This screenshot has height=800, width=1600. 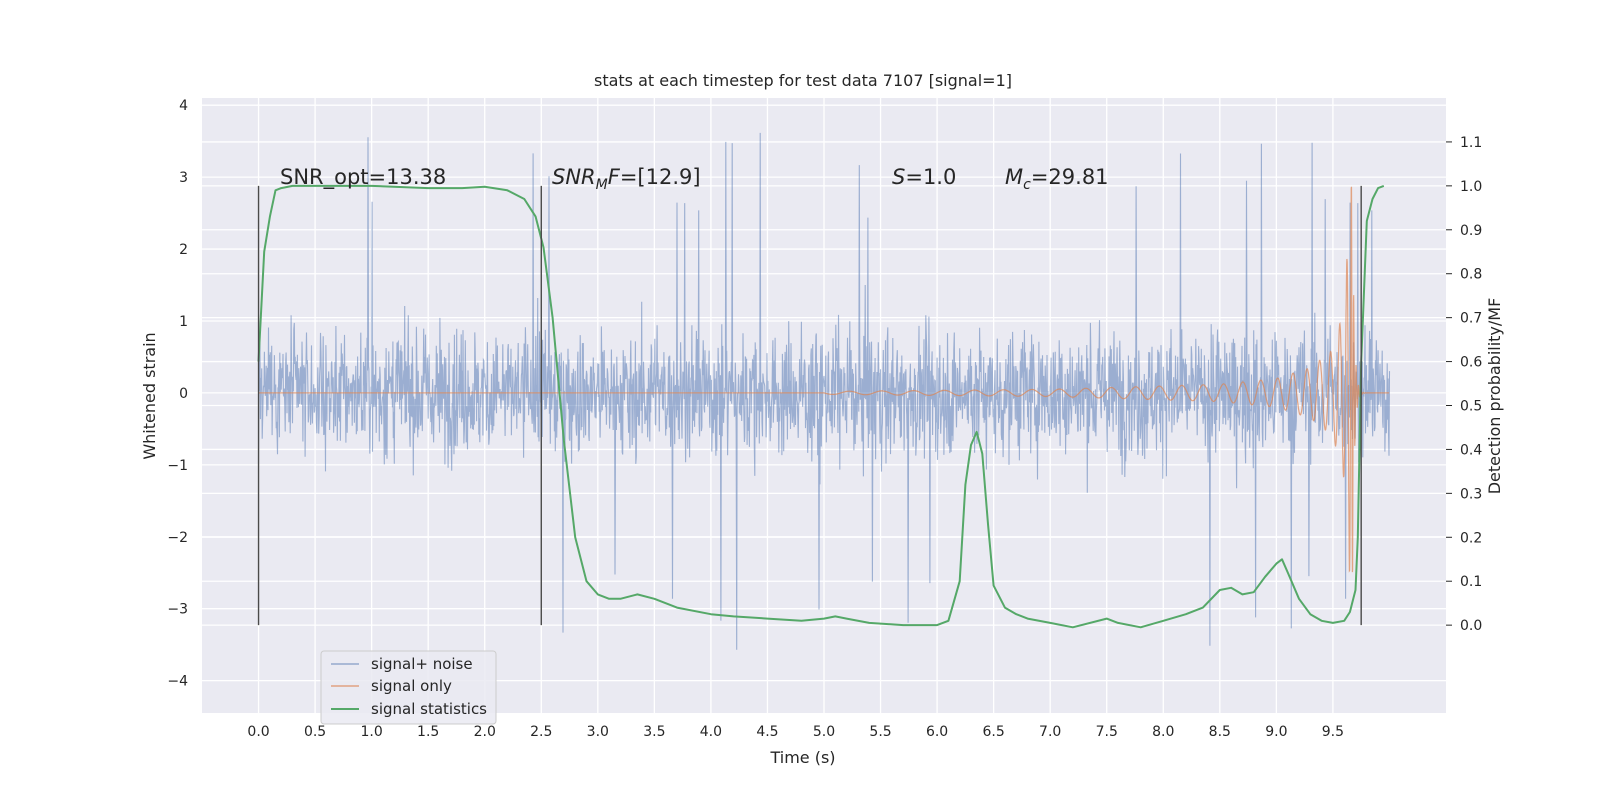 I want to click on y-tick-label-right: 0.7, so click(x=1471, y=319).